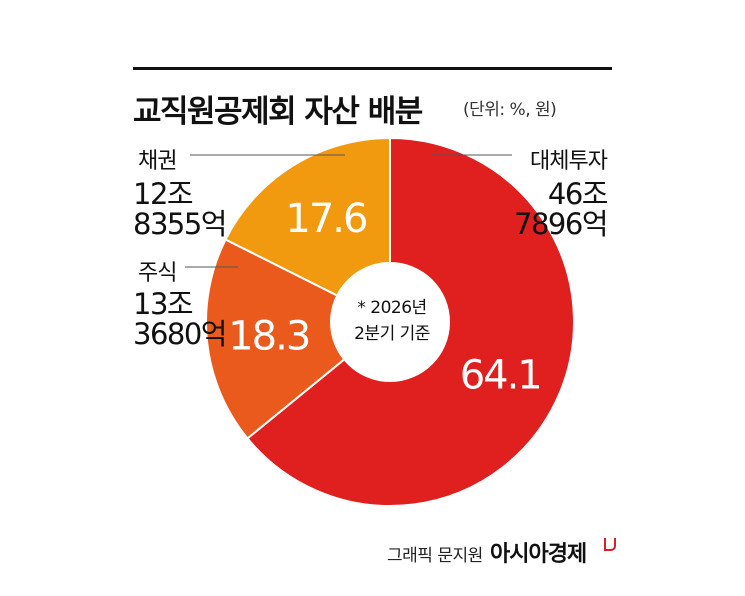  What do you see at coordinates (268, 336) in the screenshot?
I see `value-label-stocks: 18.3` at bounding box center [268, 336].